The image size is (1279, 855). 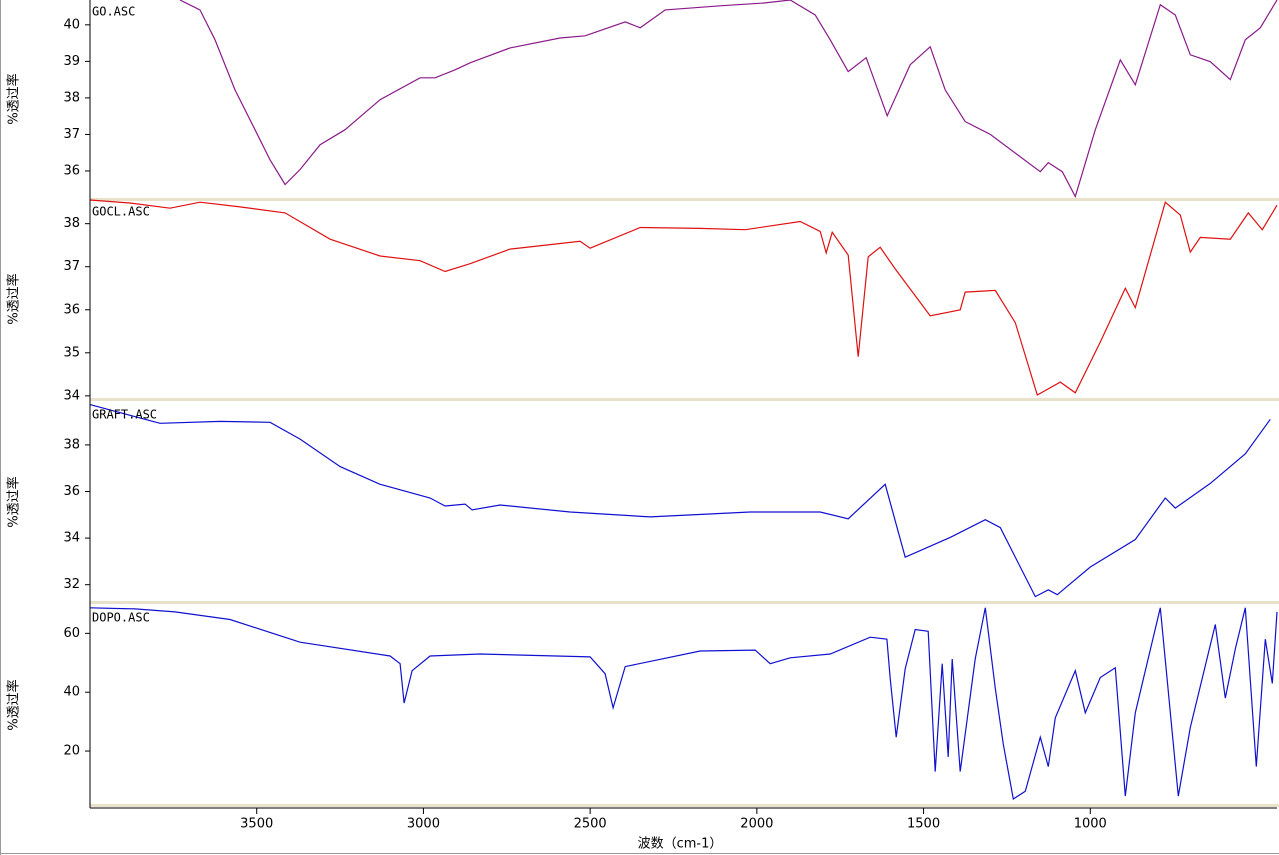 I want to click on series-label: DOPO.ASC, so click(x=121, y=618).